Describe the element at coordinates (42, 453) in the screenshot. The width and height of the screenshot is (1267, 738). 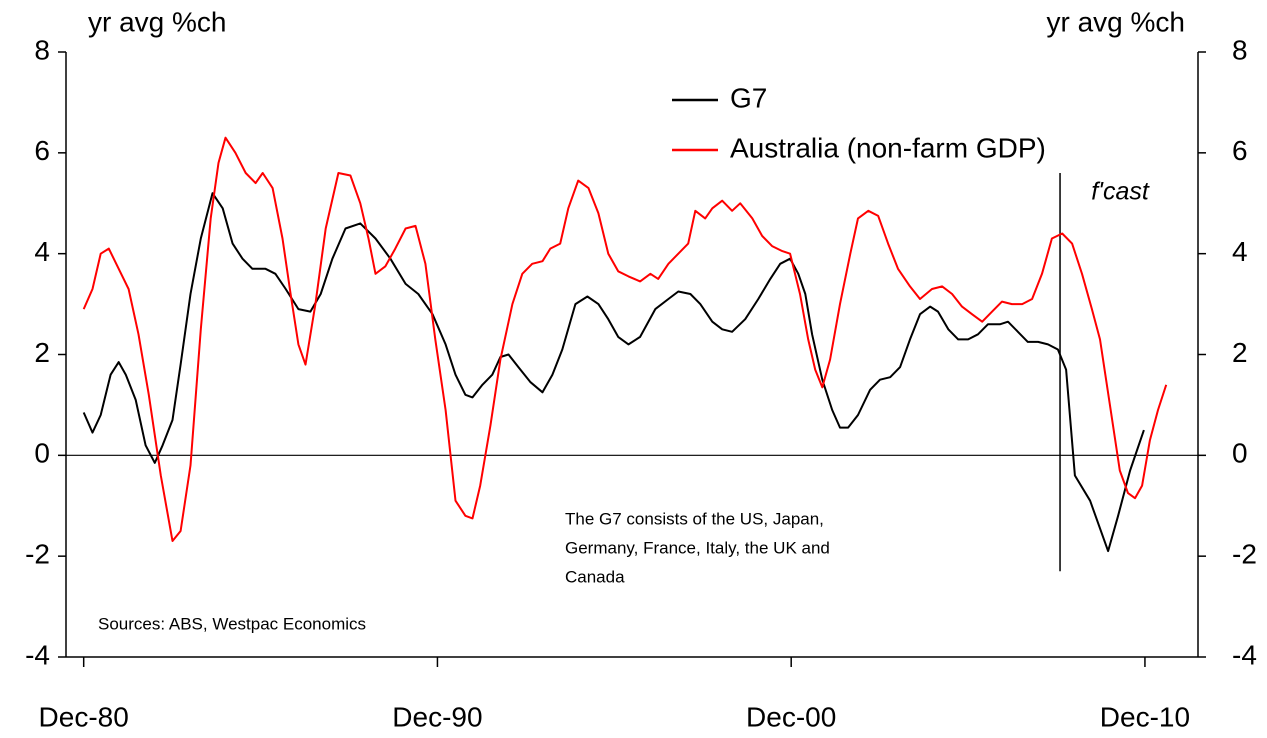
I see `y-tick-label: 0` at that location.